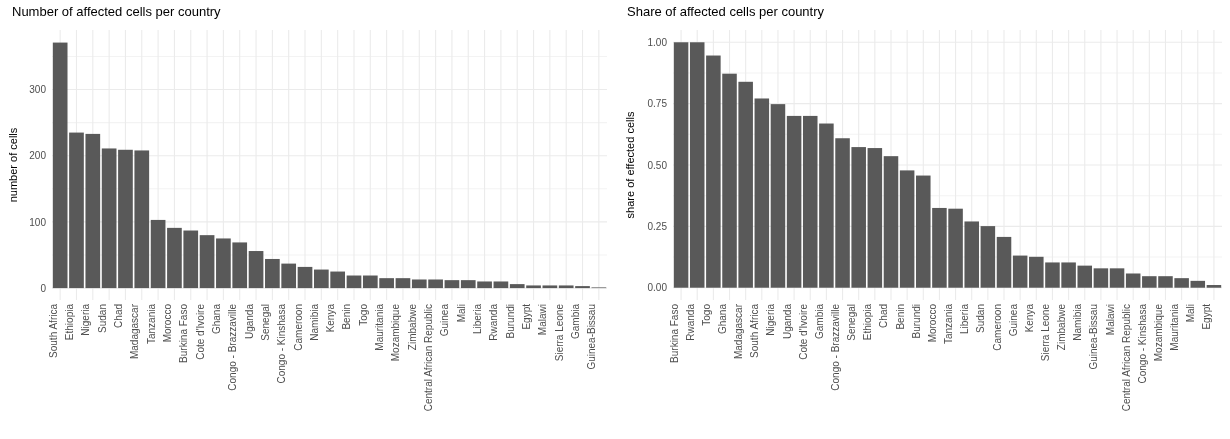  What do you see at coordinates (38, 222) in the screenshot?
I see `y-tick-label: 100` at bounding box center [38, 222].